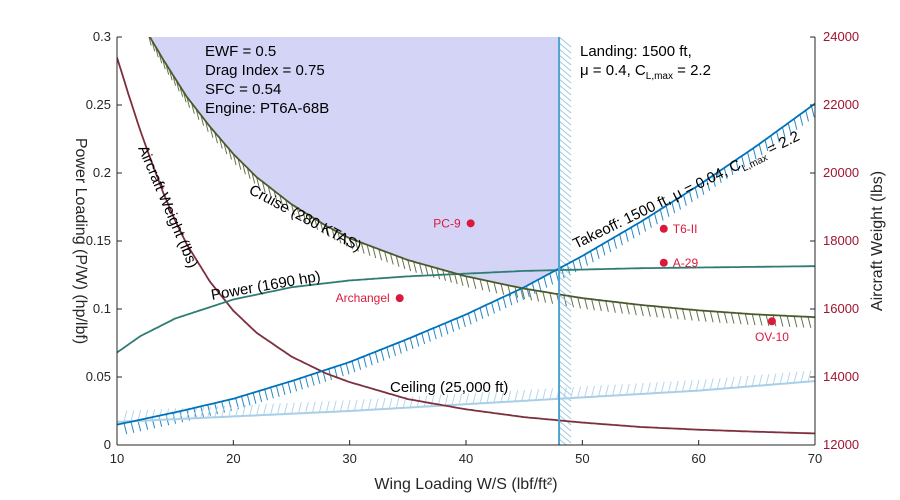 Image resolution: width=900 pixels, height=500 pixels. I want to click on ceiling-hatch, so click(469, 396).